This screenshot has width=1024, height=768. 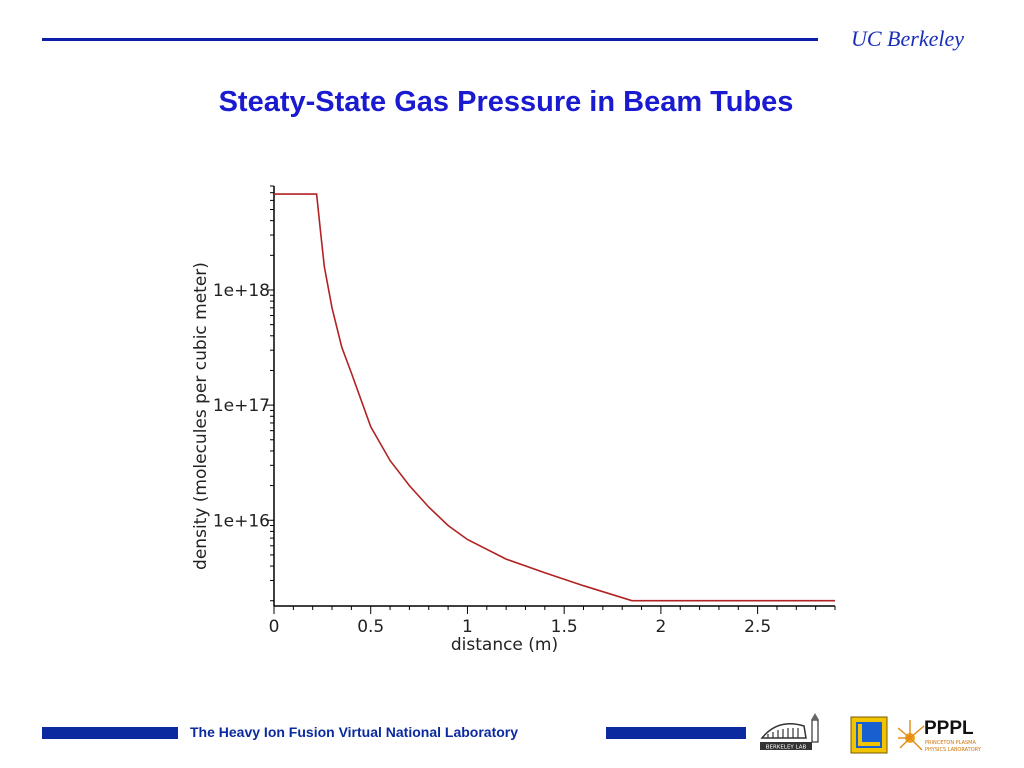 I want to click on y-minor-ticks, so click(x=270, y=393).